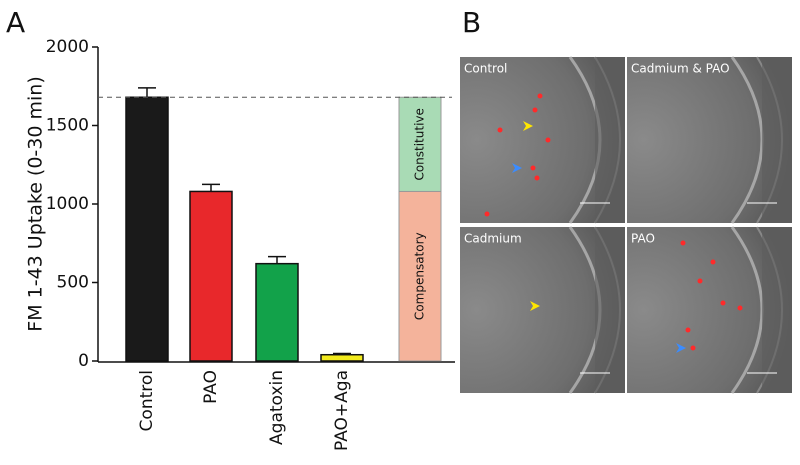 The image size is (800, 465). What do you see at coordinates (342, 410) in the screenshot?
I see `x-tick-label: PAO+Aga` at bounding box center [342, 410].